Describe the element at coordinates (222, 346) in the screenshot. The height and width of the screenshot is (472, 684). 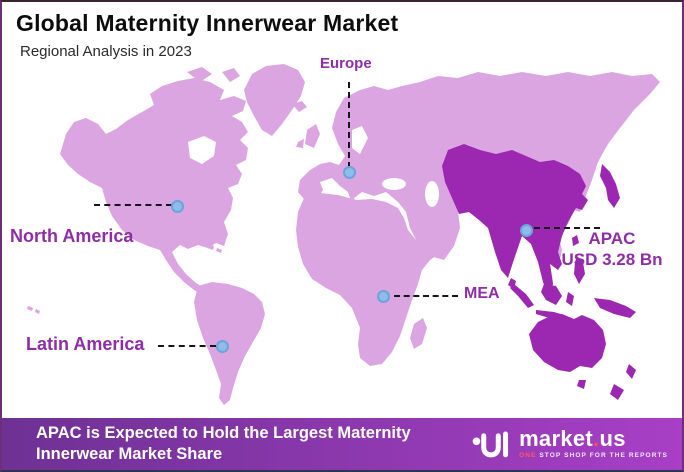
I see `marker-latin-america` at that location.